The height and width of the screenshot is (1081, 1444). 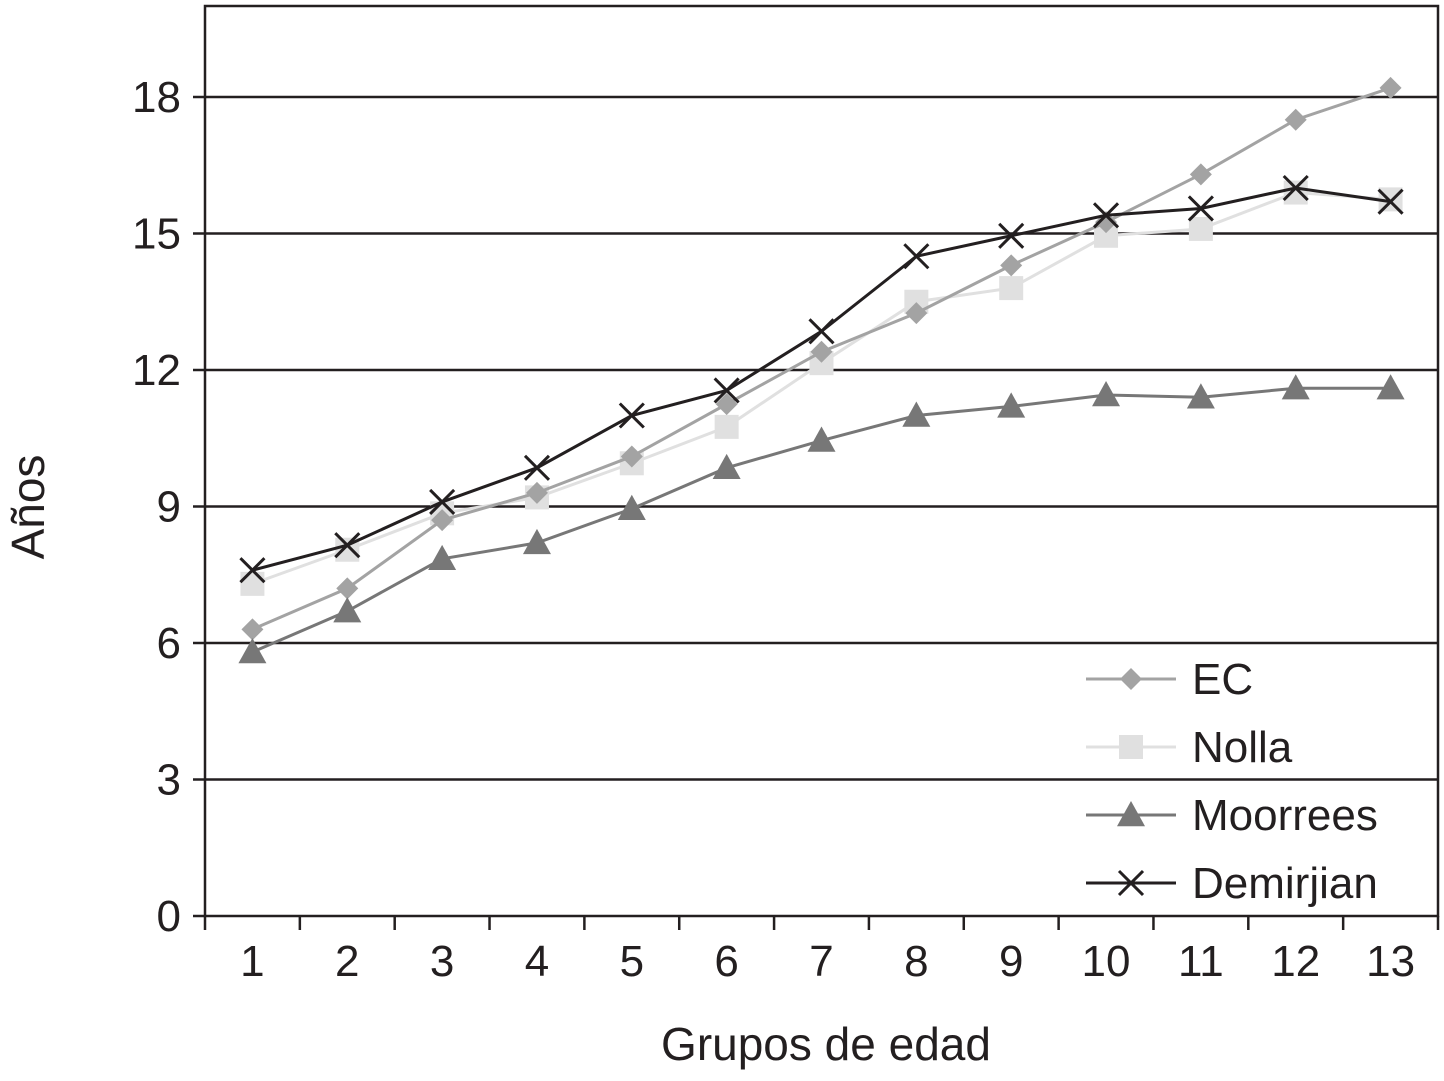 I want to click on y-axis-title: Años, so click(x=28, y=507).